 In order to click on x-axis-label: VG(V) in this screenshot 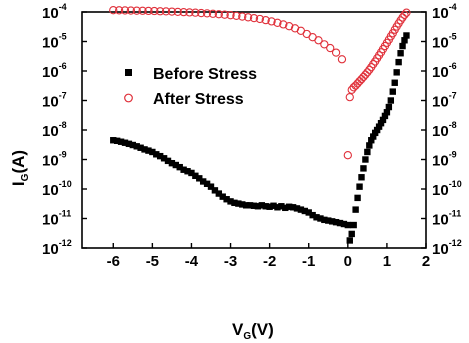, I will do `click(253, 331)`.